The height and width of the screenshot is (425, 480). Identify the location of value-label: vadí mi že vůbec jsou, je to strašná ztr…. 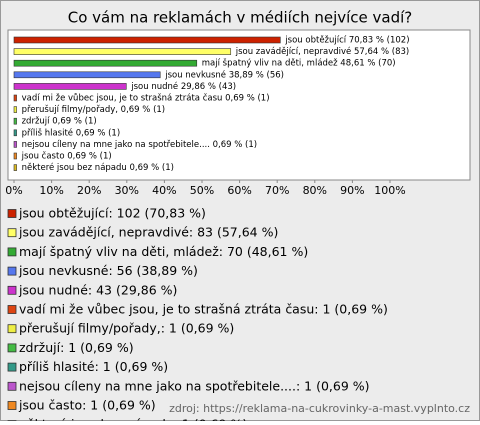
(146, 98).